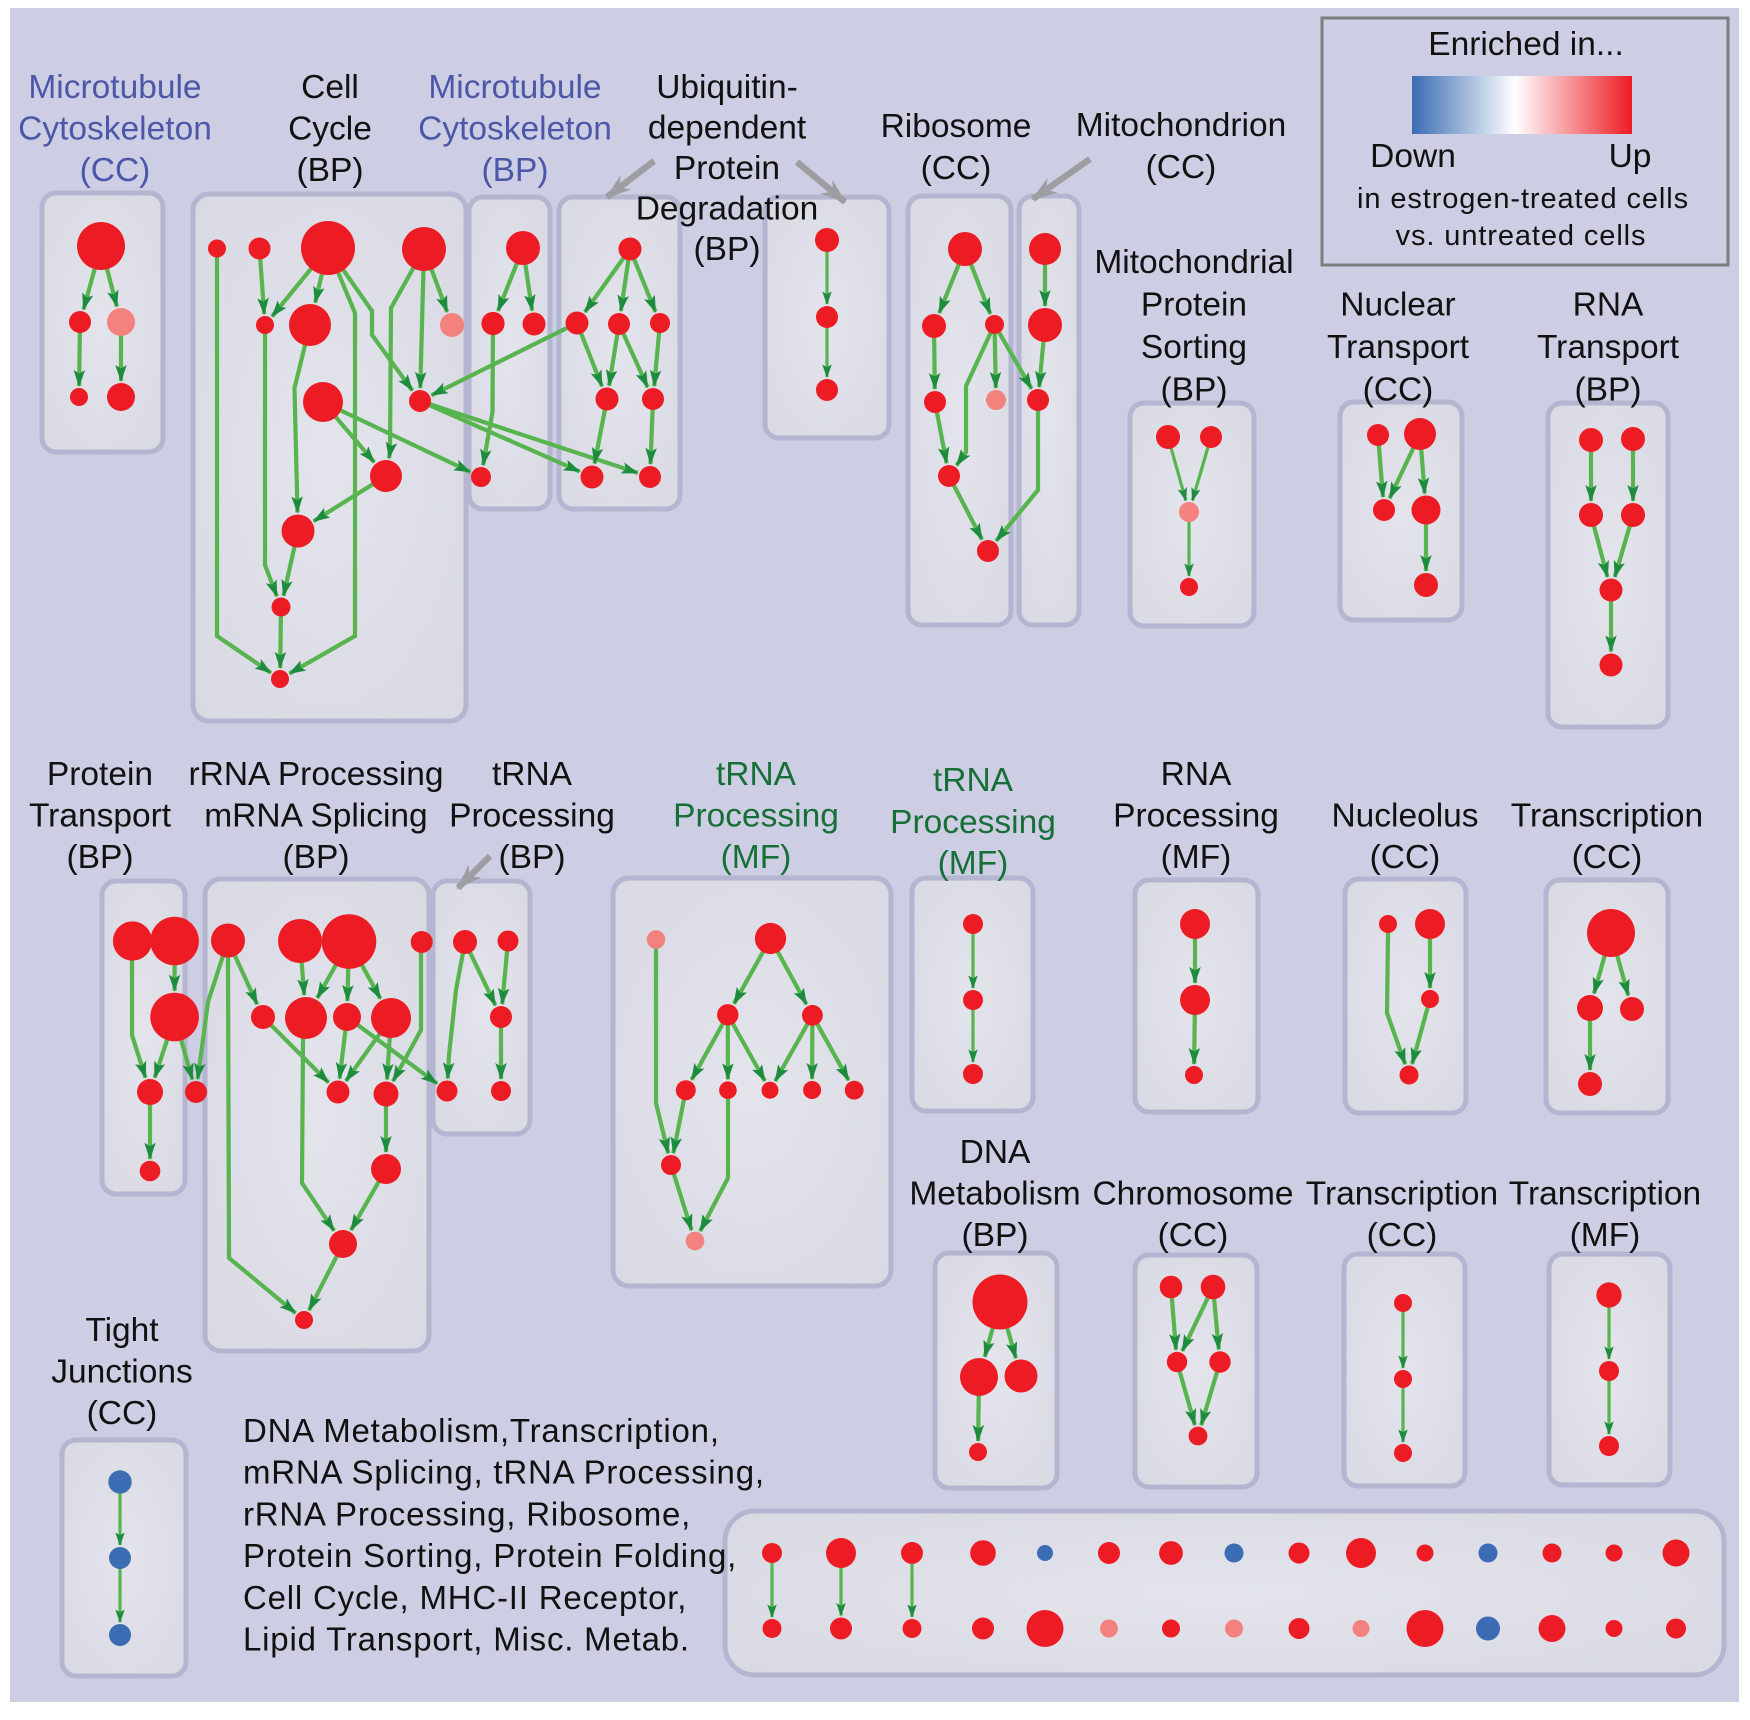 The height and width of the screenshot is (1720, 1750). What do you see at coordinates (466, 1639) in the screenshot?
I see `svg-text: Lipid Transport, Misc. Metab.` at bounding box center [466, 1639].